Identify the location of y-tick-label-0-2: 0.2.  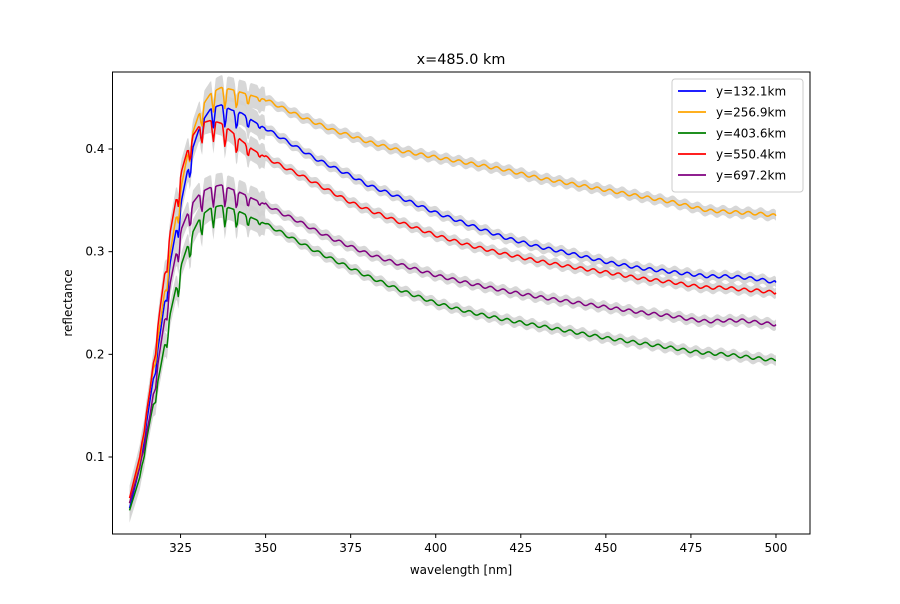
(94, 354).